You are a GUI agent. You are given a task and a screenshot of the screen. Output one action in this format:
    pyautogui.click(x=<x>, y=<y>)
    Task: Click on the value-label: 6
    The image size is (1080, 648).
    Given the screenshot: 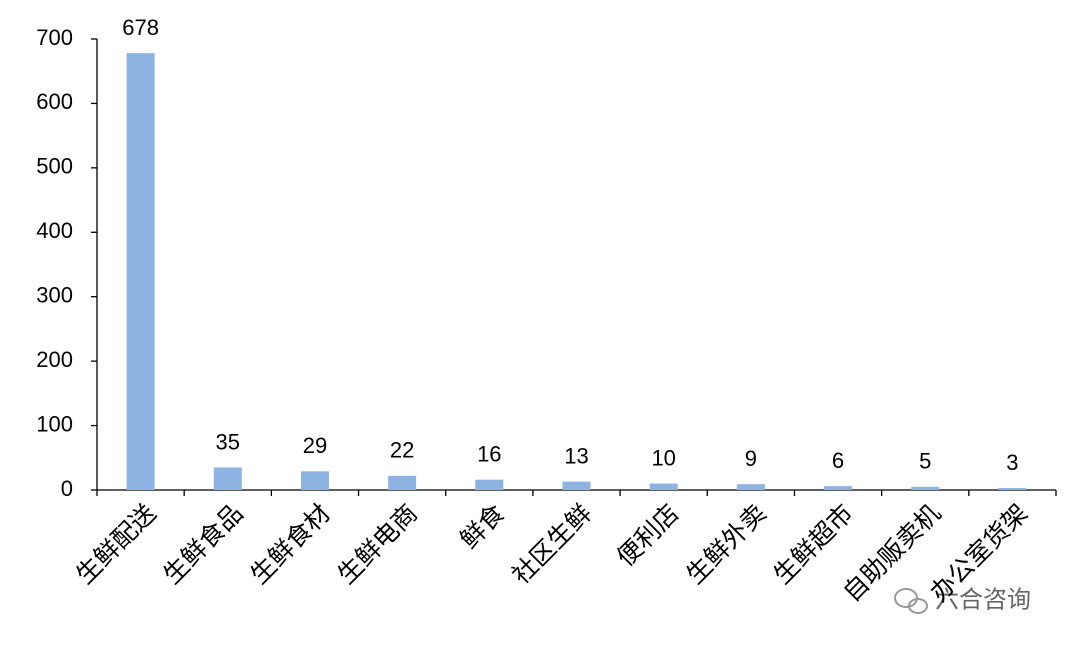 What is the action you would take?
    pyautogui.click(x=838, y=460)
    